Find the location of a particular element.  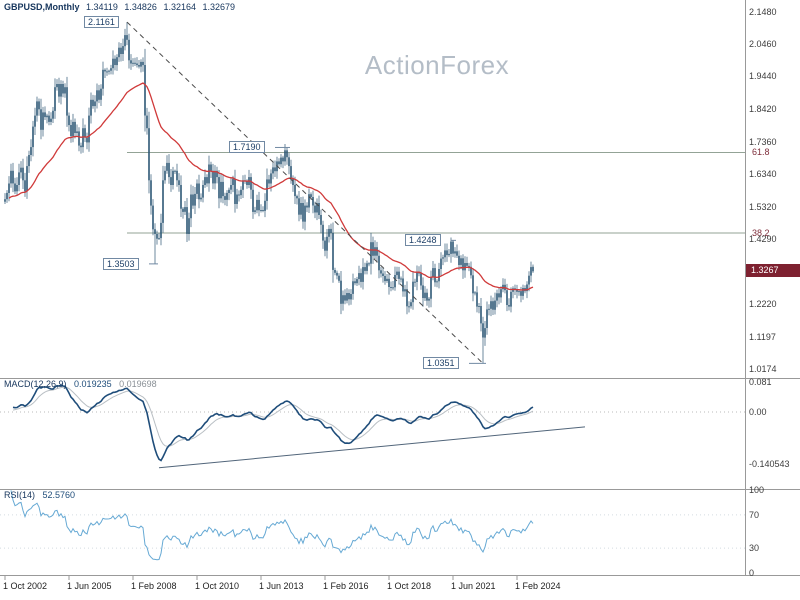

price-axis-label: 2.1480 is located at coordinates (763, 12).